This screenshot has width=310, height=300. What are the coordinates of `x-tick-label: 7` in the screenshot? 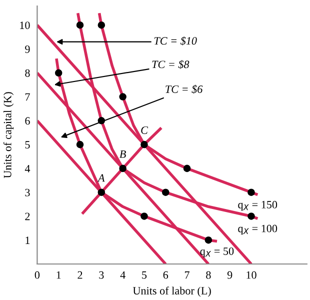 It's located at (187, 275).